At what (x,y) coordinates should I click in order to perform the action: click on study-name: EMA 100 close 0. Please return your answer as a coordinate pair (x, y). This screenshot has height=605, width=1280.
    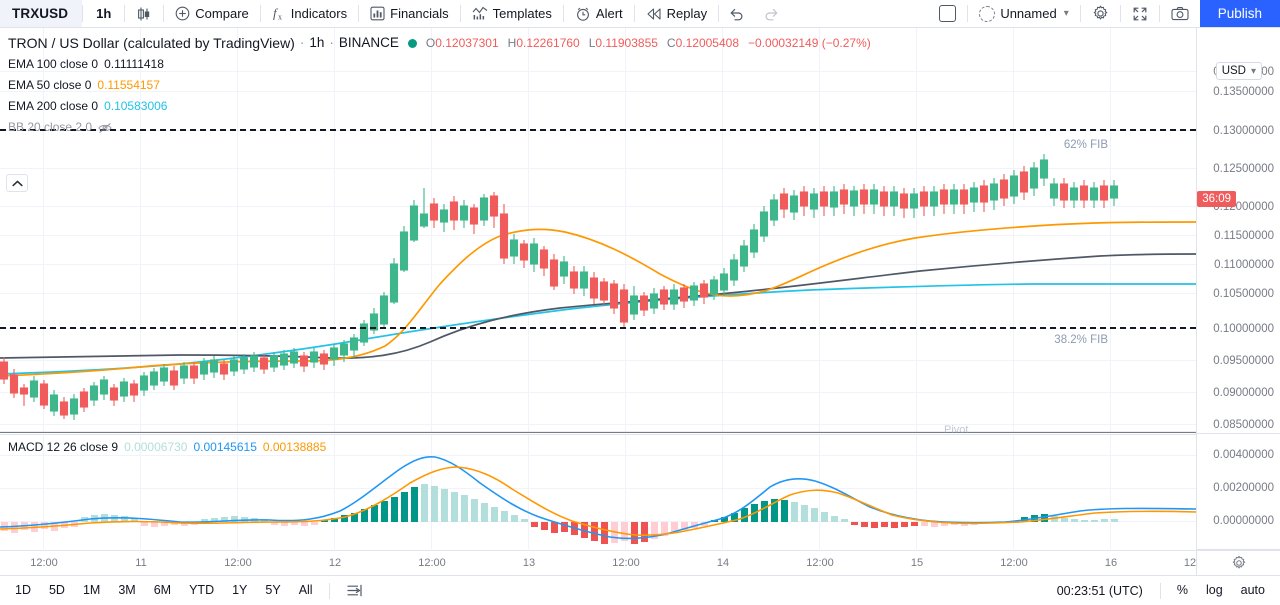
    Looking at the image, I should click on (53, 64).